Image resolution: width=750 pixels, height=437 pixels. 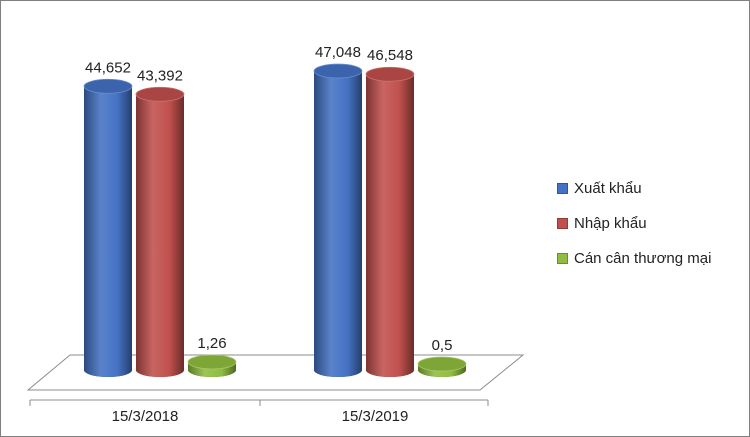 I want to click on legend-item-export: Xuất khẩu, so click(x=634, y=188).